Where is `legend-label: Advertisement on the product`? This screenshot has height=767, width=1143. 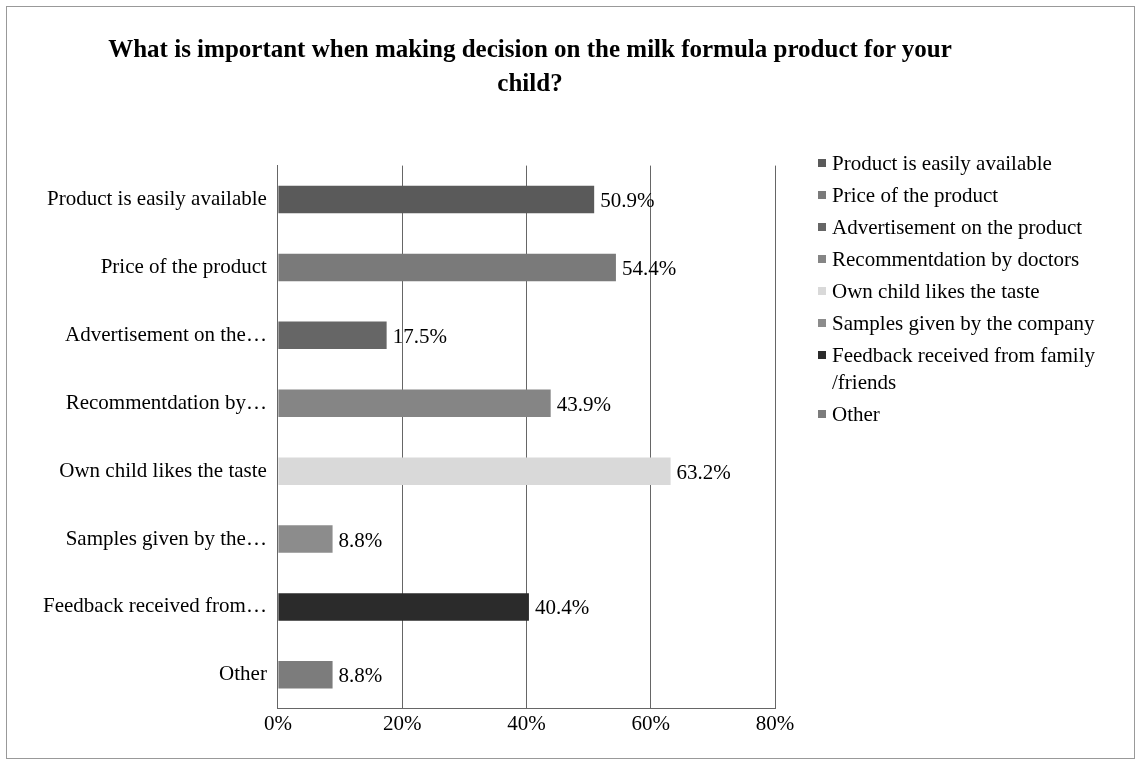
legend-label: Advertisement on the product is located at coordinates (957, 227).